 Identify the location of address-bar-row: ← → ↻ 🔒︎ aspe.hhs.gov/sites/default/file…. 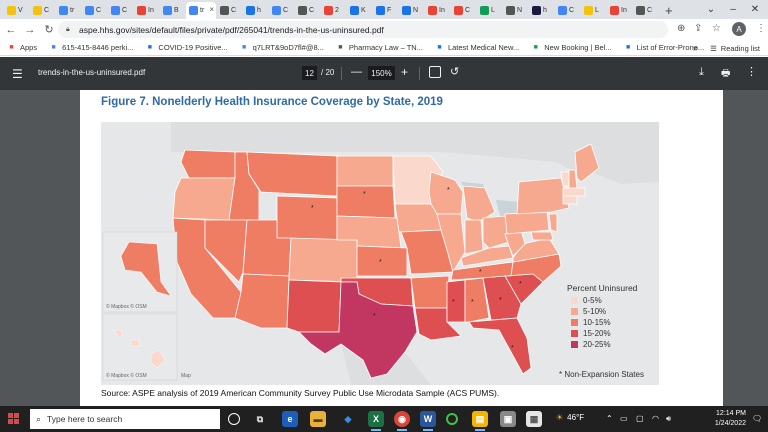
(384, 29).